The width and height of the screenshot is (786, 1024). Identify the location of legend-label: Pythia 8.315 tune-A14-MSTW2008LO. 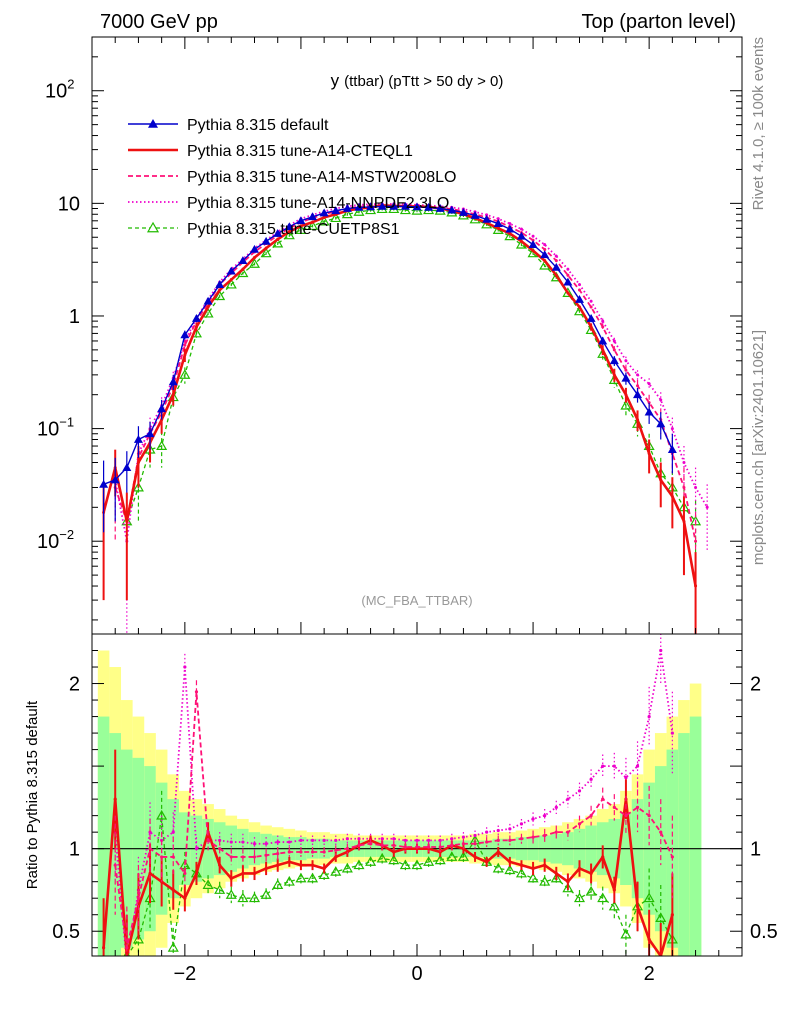
(321, 177).